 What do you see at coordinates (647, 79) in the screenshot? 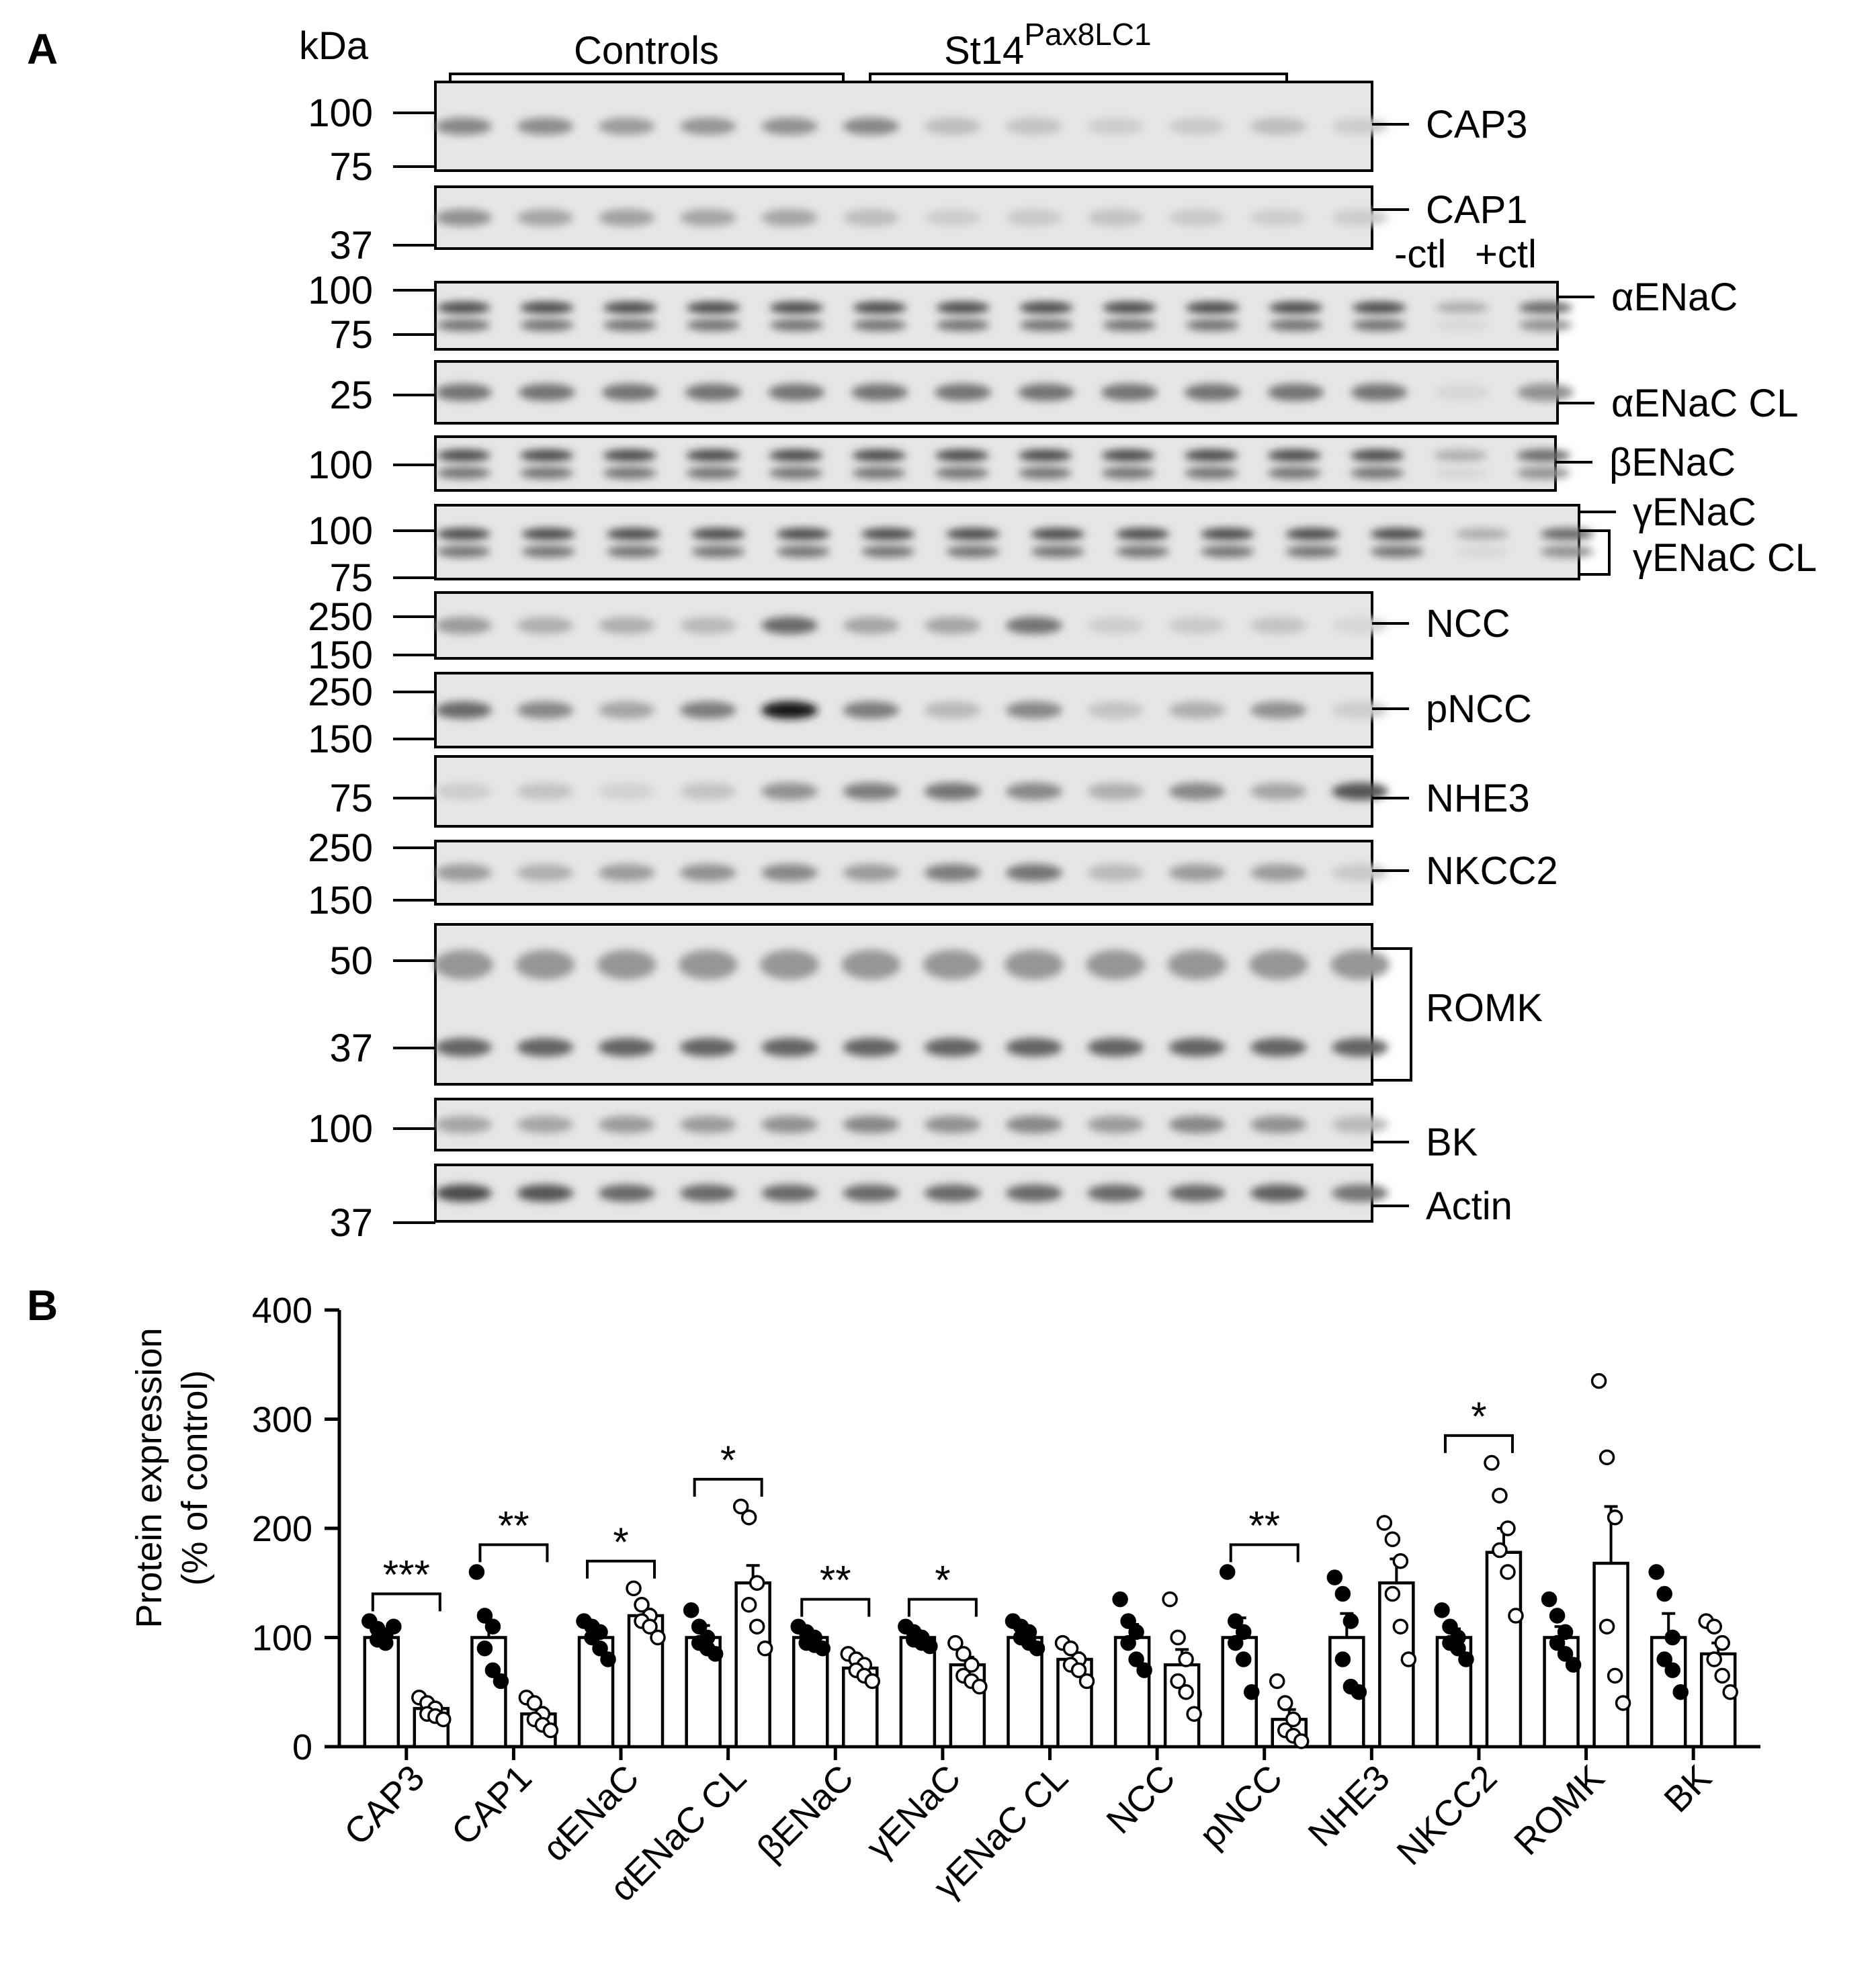
I see `controls-bracket` at bounding box center [647, 79].